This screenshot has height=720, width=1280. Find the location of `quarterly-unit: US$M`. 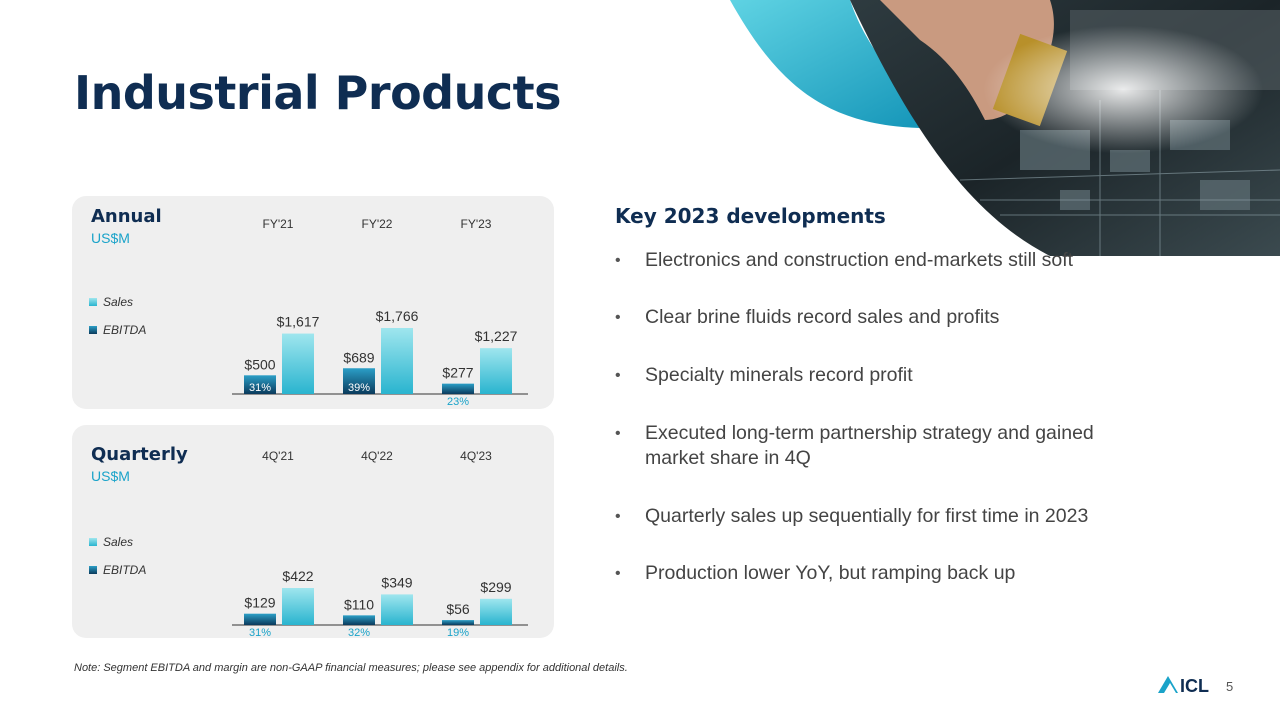

quarterly-unit: US$M is located at coordinates (110, 476).